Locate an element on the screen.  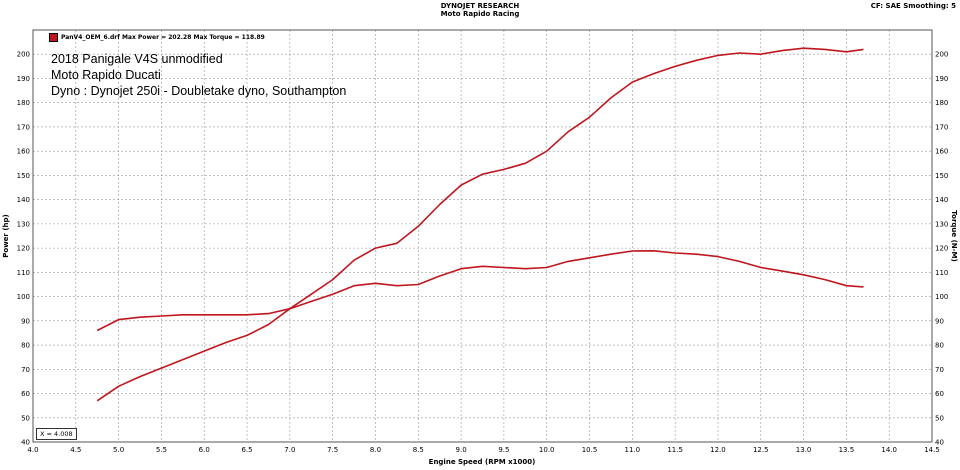
y-tick-label-right: 50 is located at coordinates (939, 418).